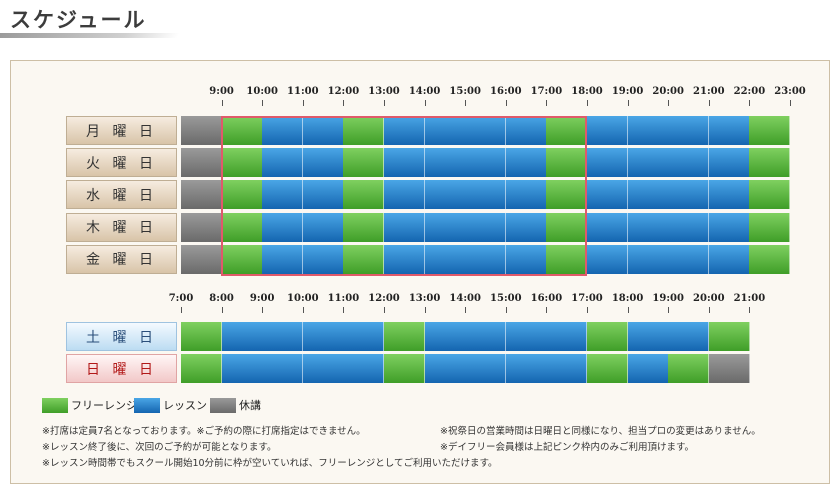 The width and height of the screenshot is (840, 491). I want to click on time-label: 9:00, so click(221, 91).